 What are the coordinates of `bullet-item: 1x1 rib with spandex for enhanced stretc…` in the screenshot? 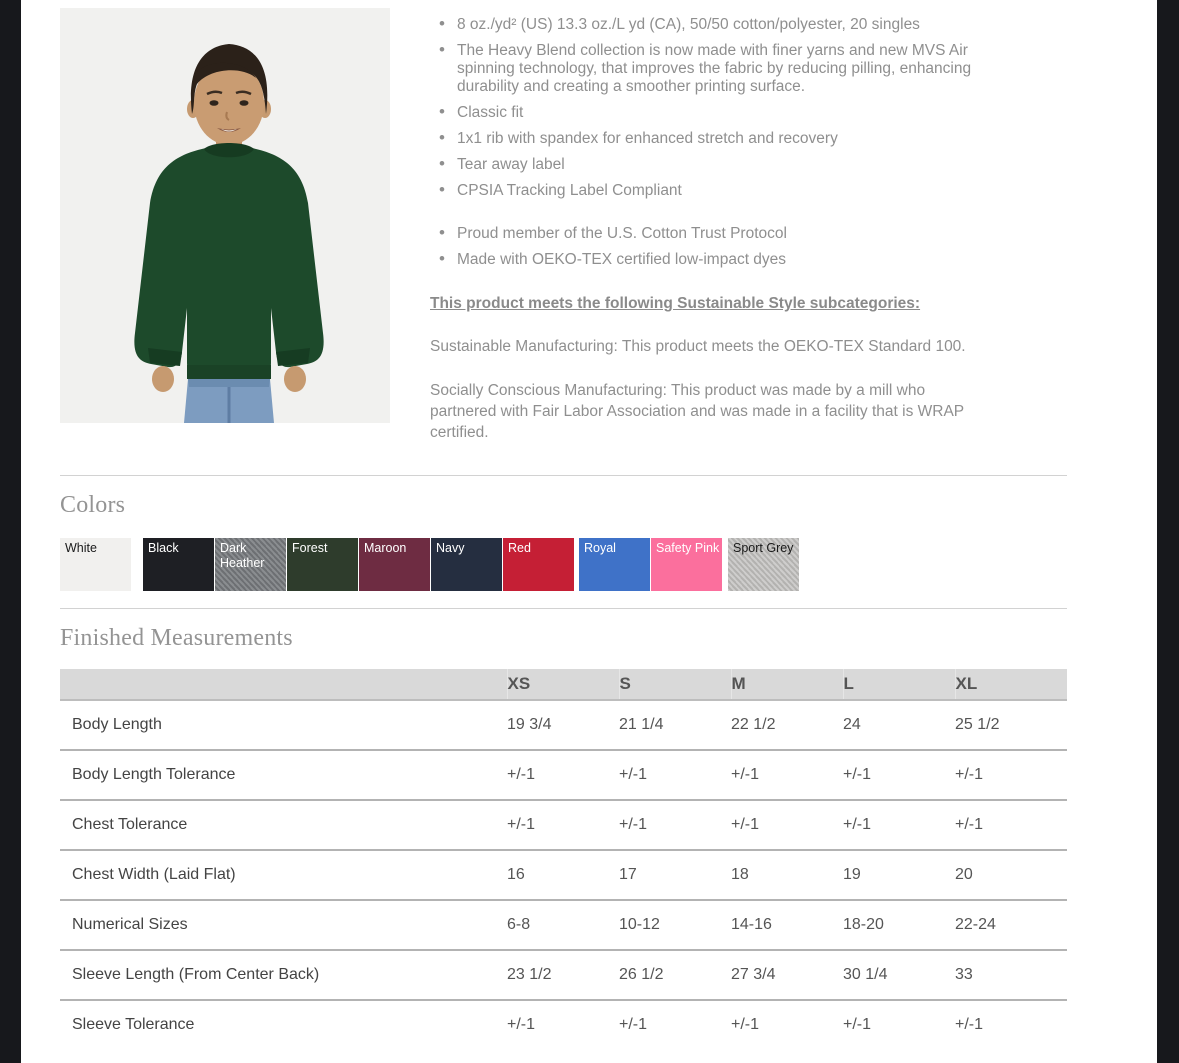 It's located at (720, 138).